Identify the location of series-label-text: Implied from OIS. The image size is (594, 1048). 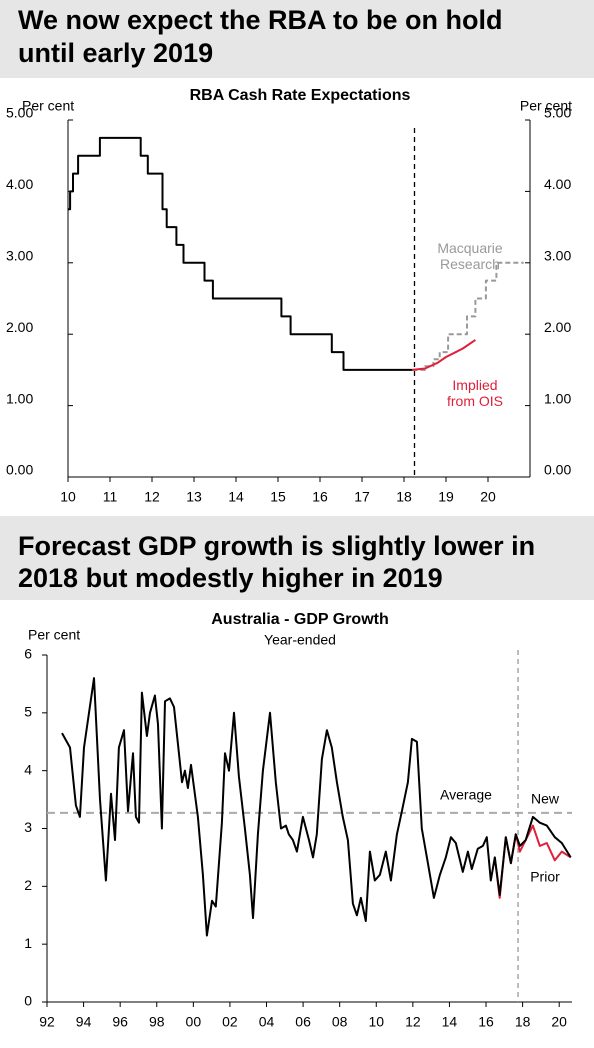
(474, 393).